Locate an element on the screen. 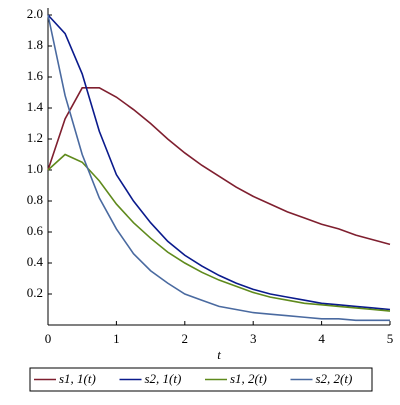 The height and width of the screenshot is (405, 400). y-tick-label: 1.8 is located at coordinates (35, 44).